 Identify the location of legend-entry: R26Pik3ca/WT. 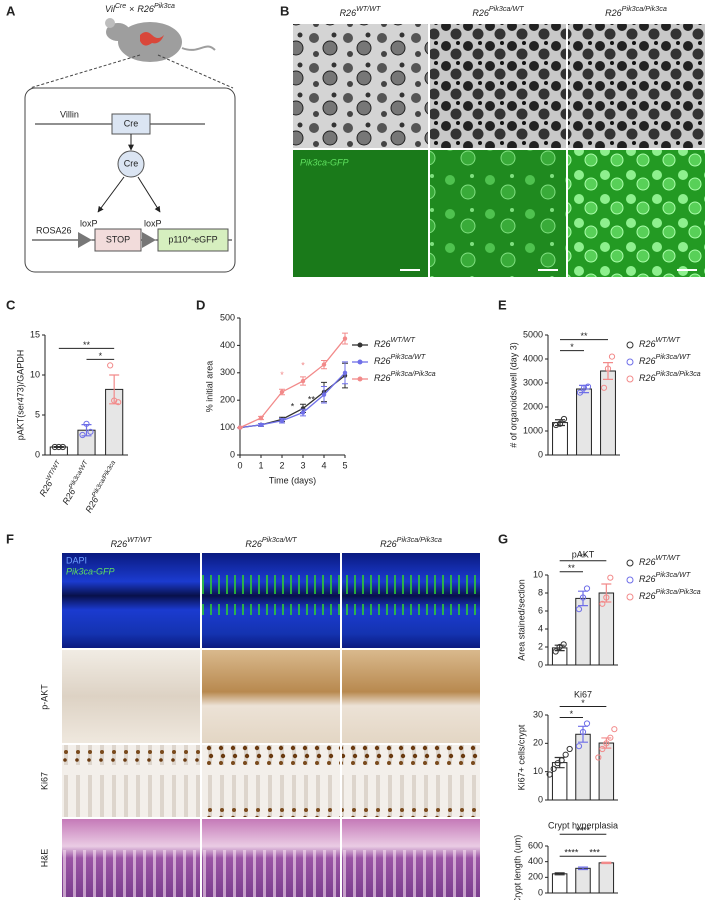
(665, 359).